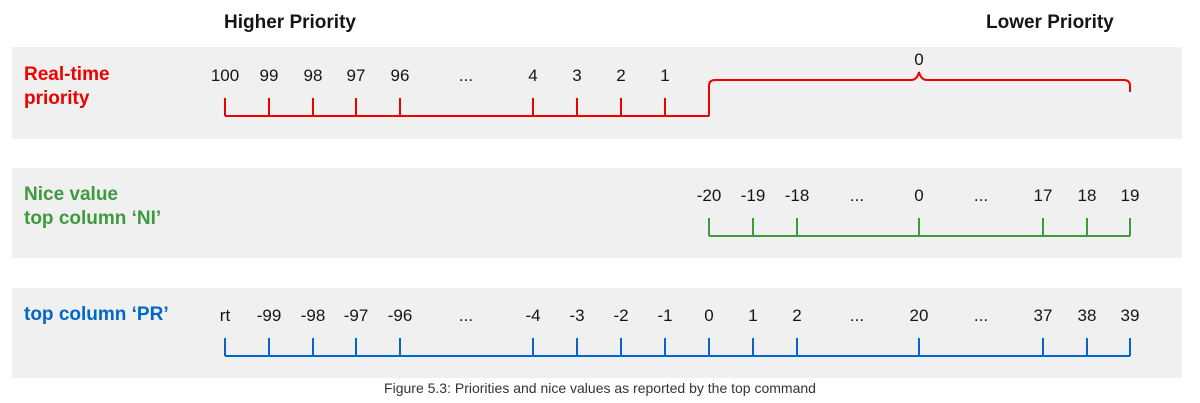 The height and width of the screenshot is (403, 1200). What do you see at coordinates (1087, 315) in the screenshot?
I see `pr-tick-label: 38` at bounding box center [1087, 315].